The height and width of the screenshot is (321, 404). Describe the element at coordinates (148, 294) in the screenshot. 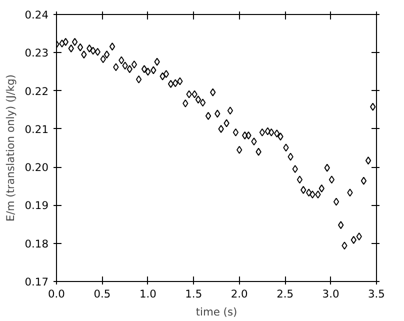

I see `x-tick-label: 1.0` at that location.